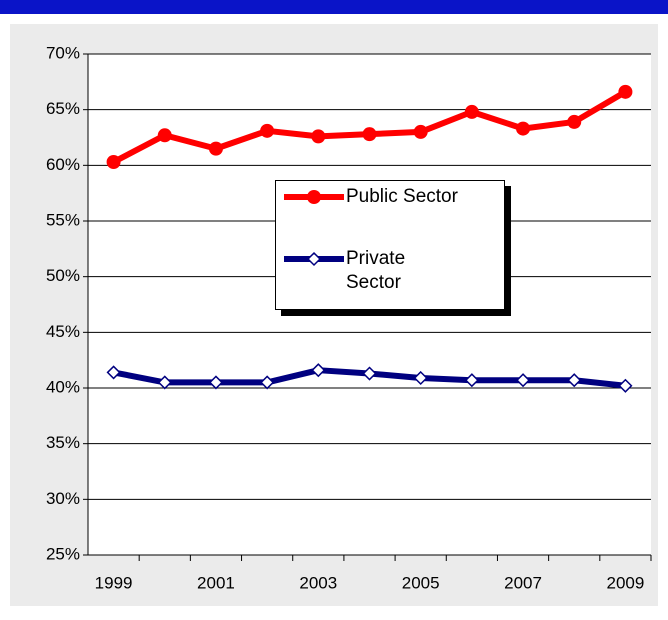 This screenshot has width=668, height=620. Describe the element at coordinates (63, 52) in the screenshot. I see `y-tick-label: 70%` at that location.